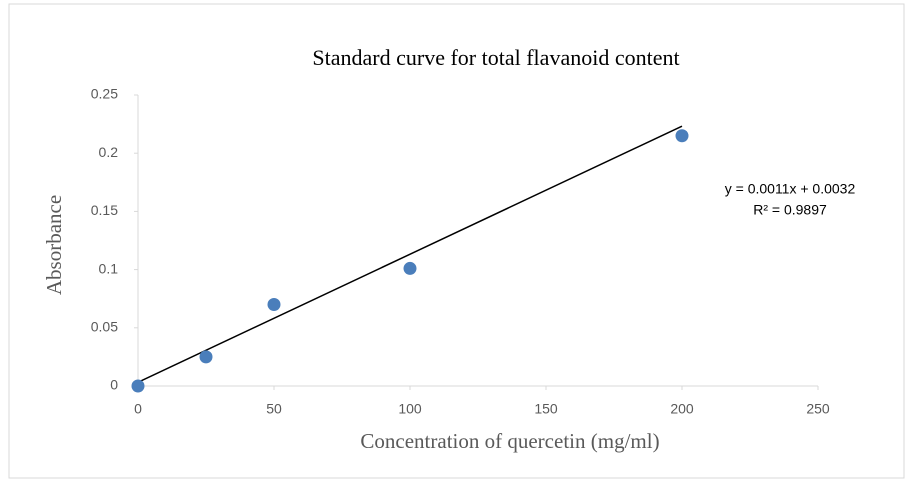  What do you see at coordinates (410, 409) in the screenshot?
I see `x-tick-label: 100` at bounding box center [410, 409].